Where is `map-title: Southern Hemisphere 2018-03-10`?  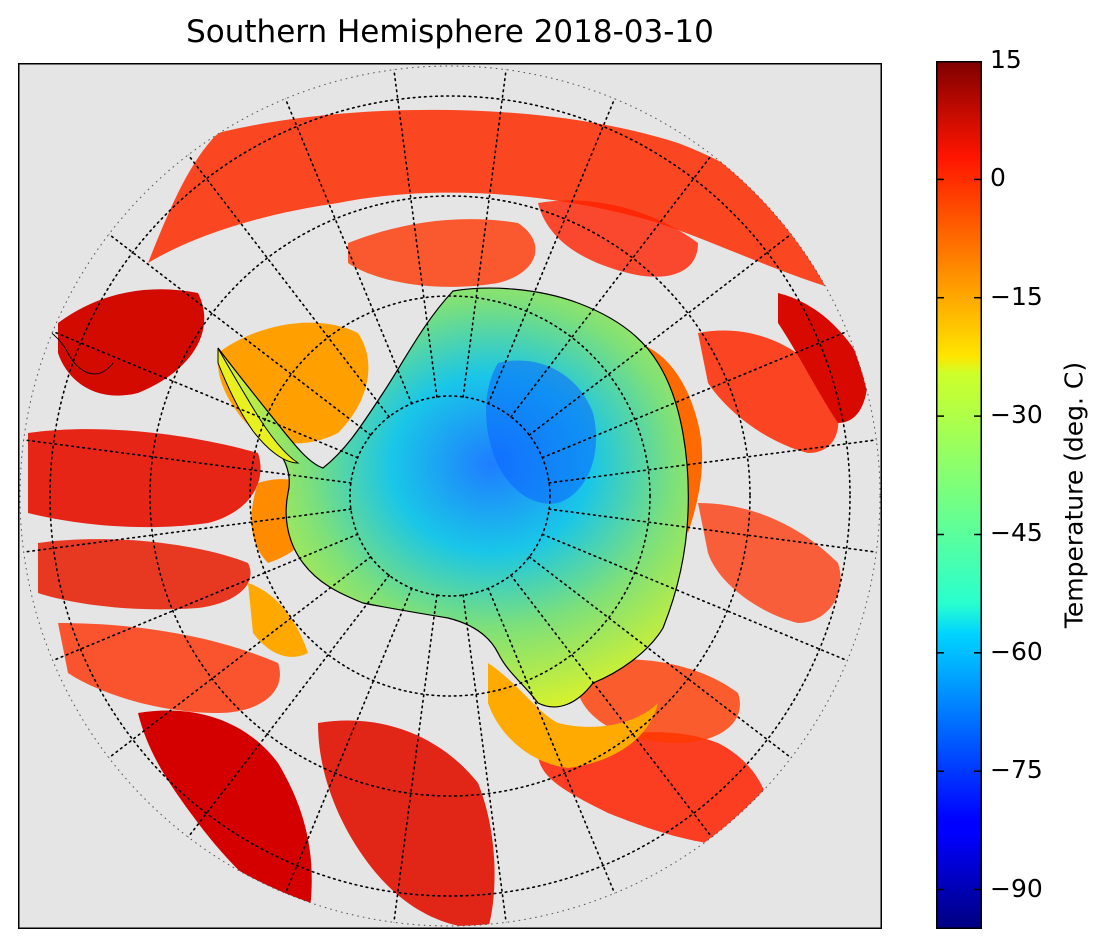
map-title: Southern Hemisphere 2018-03-10 is located at coordinates (450, 32).